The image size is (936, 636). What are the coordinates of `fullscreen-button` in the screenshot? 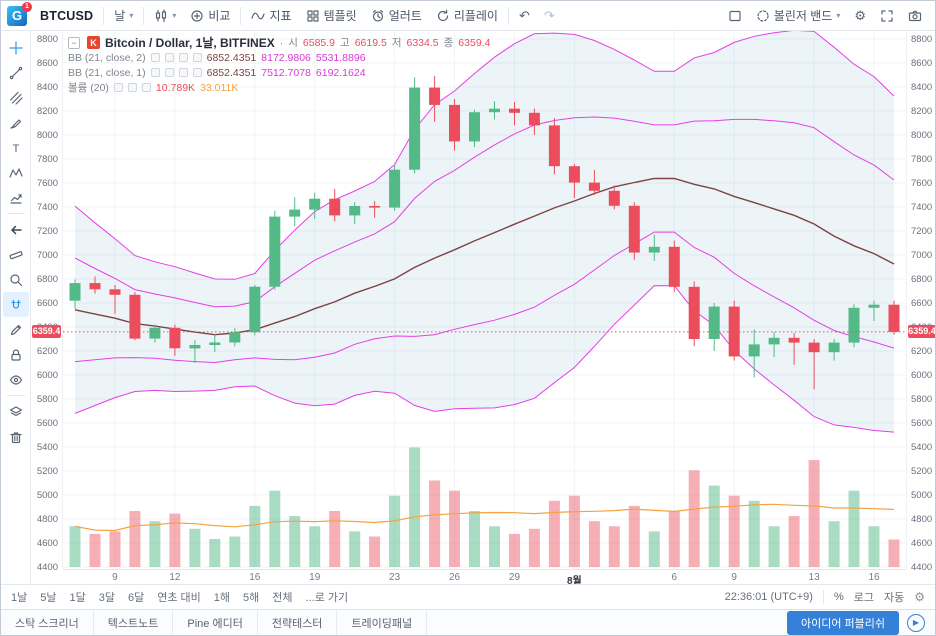 It's located at (887, 16).